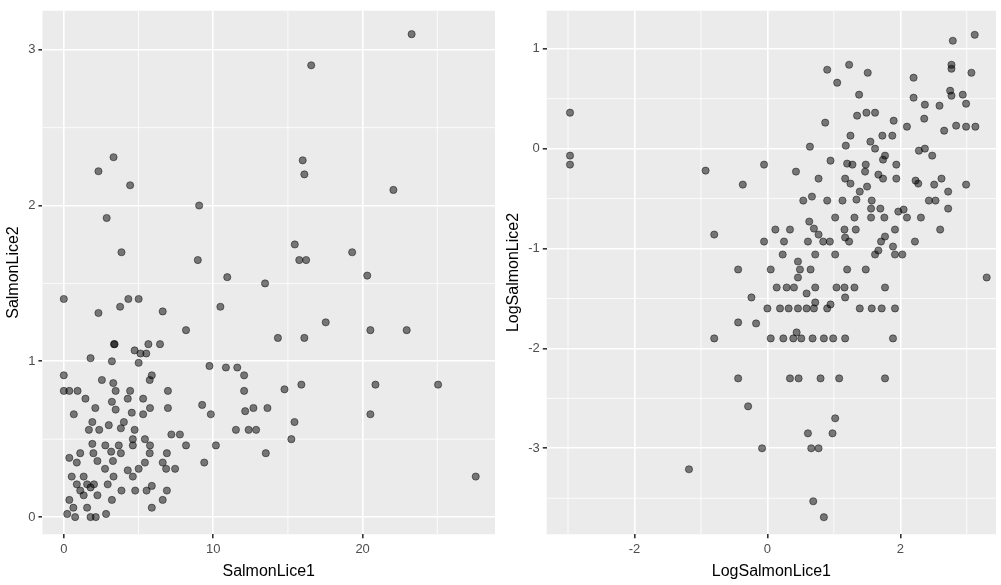 The width and height of the screenshot is (1001, 585). Describe the element at coordinates (771, 570) in the screenshot. I see `x-axis-title: LogSalmonLice1` at that location.